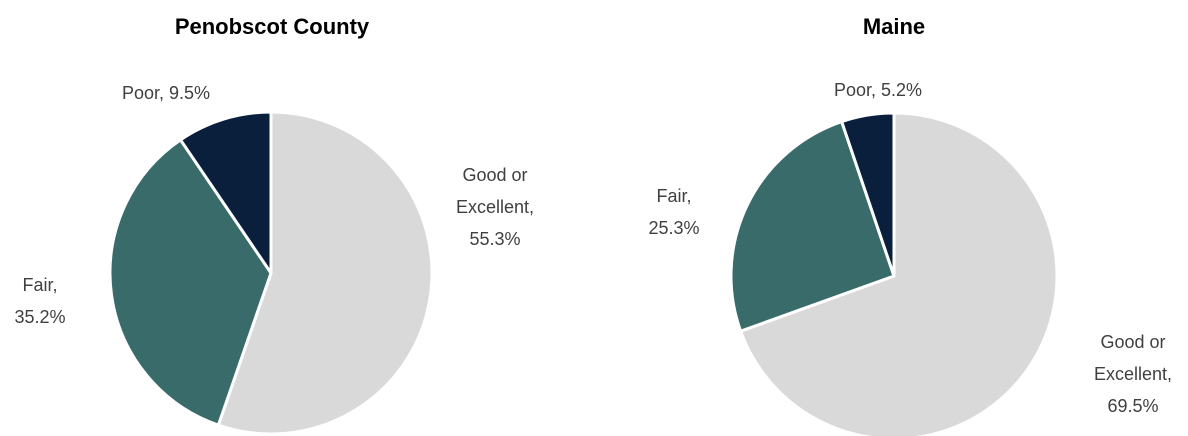 This screenshot has height=436, width=1188. What do you see at coordinates (495, 207) in the screenshot?
I see `data-label-good-or-excellent: Good or Excellent, 55.3%` at bounding box center [495, 207].